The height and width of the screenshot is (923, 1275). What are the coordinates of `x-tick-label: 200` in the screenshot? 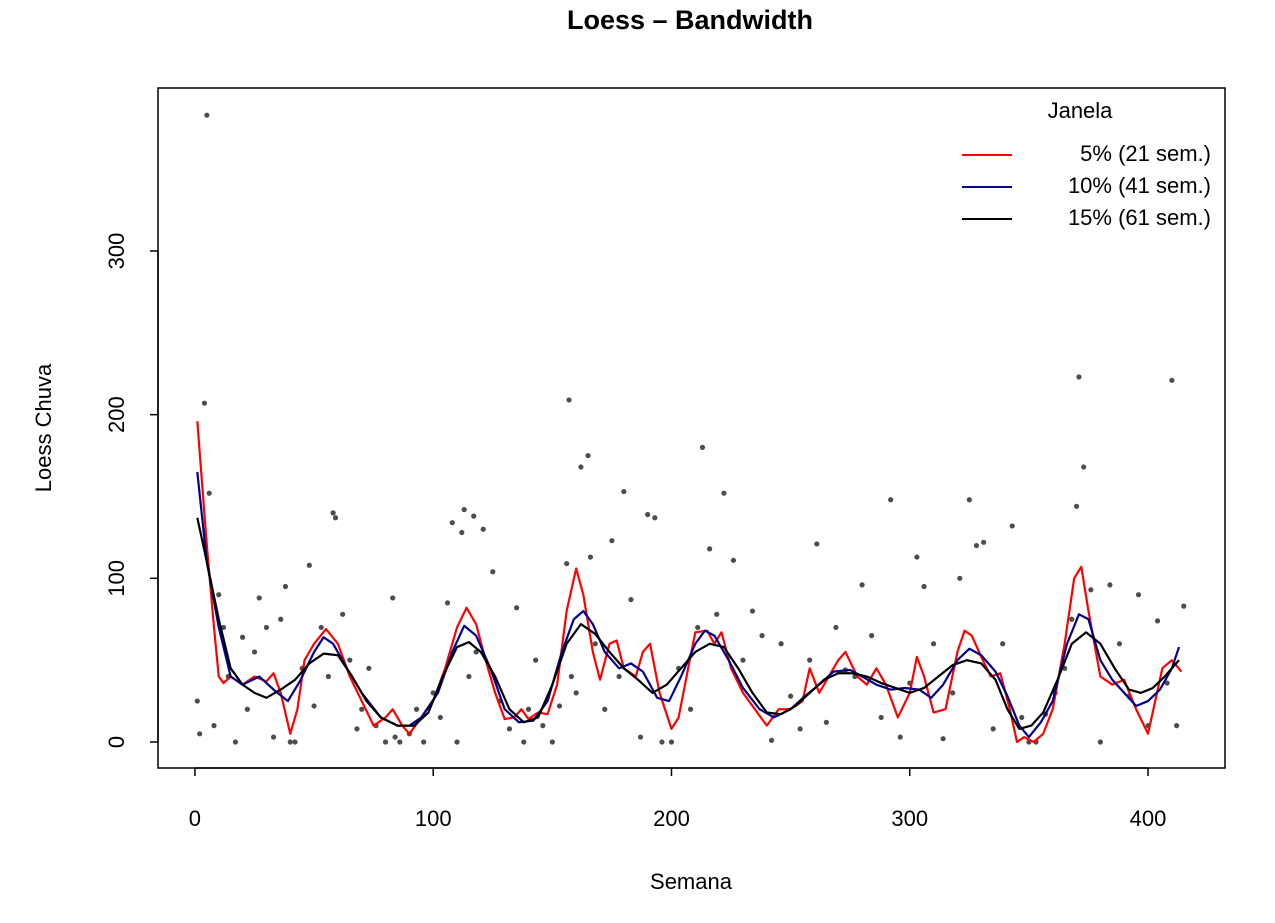 It's located at (671, 818).